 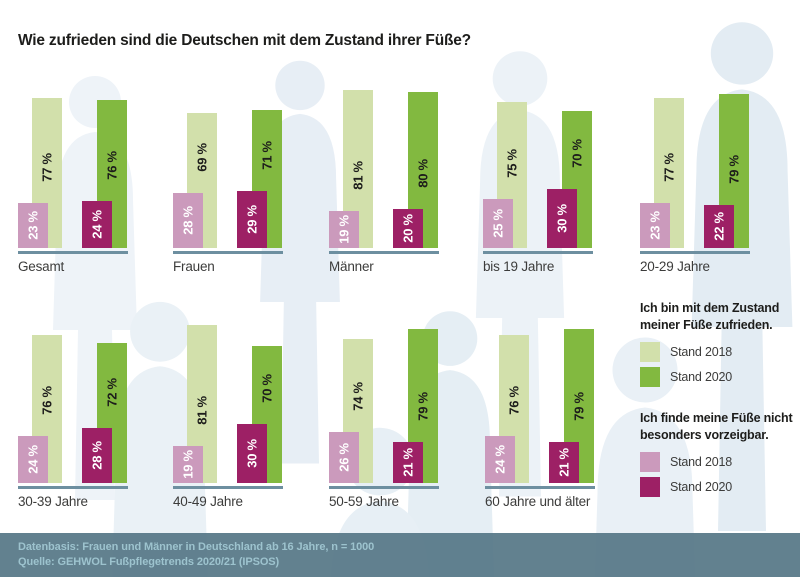 What do you see at coordinates (364, 501) in the screenshot?
I see `group-label: 50-59 Jahre` at bounding box center [364, 501].